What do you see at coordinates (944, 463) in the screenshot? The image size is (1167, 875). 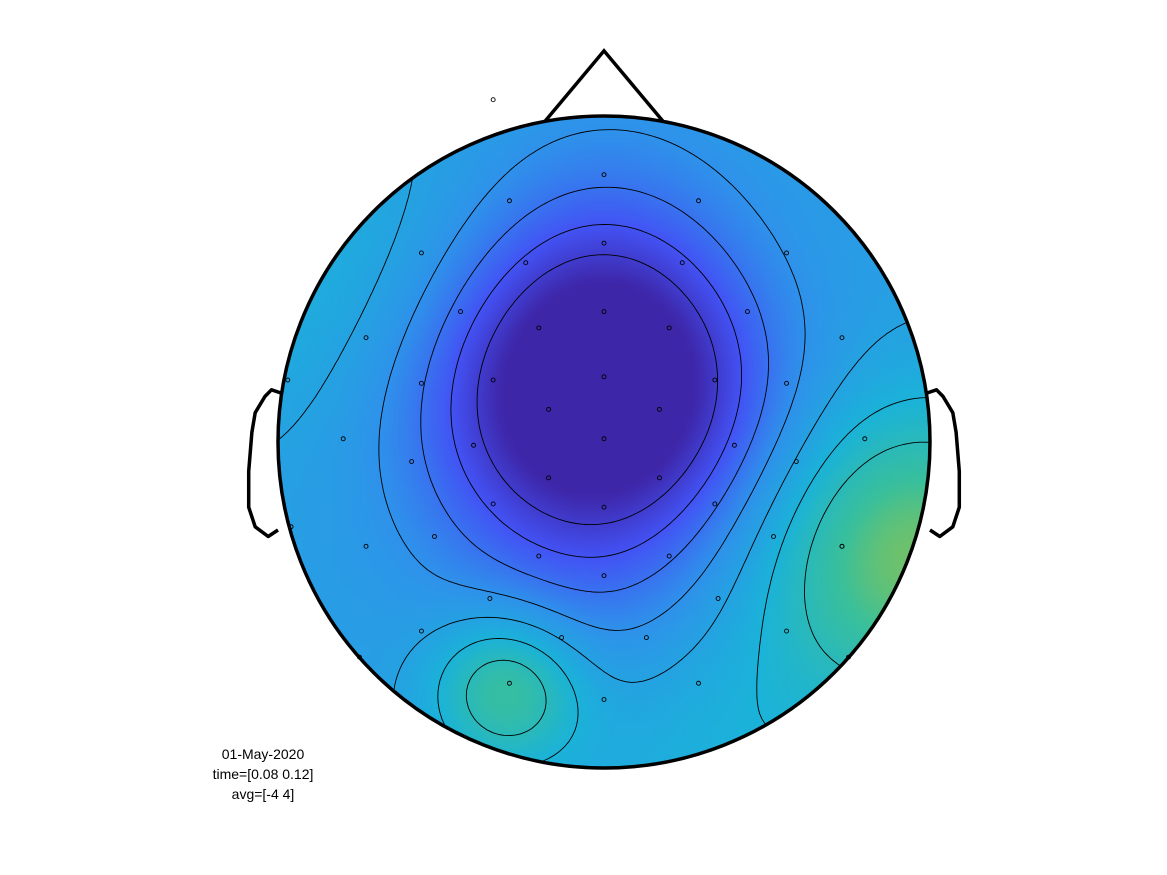 I see `right-ear` at bounding box center [944, 463].